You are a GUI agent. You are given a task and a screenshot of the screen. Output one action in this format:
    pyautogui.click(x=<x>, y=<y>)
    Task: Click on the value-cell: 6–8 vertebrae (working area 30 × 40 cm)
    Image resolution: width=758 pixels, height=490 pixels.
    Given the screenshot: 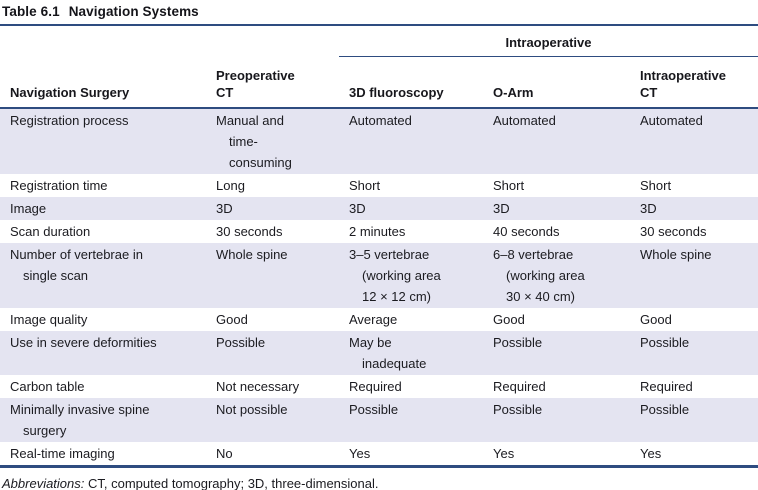 What is the action you would take?
    pyautogui.click(x=539, y=275)
    